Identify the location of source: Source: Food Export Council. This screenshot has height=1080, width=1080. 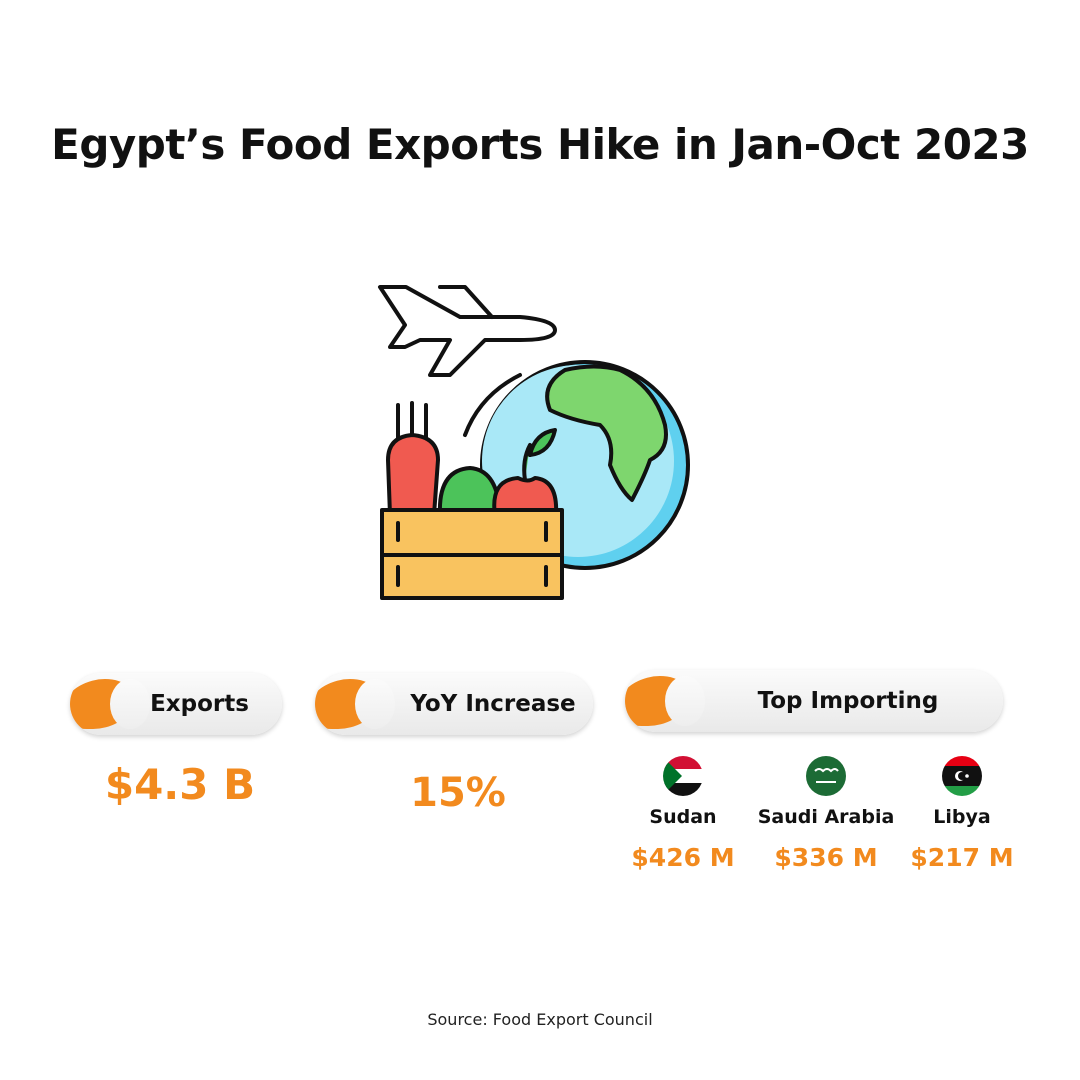
(540, 1019).